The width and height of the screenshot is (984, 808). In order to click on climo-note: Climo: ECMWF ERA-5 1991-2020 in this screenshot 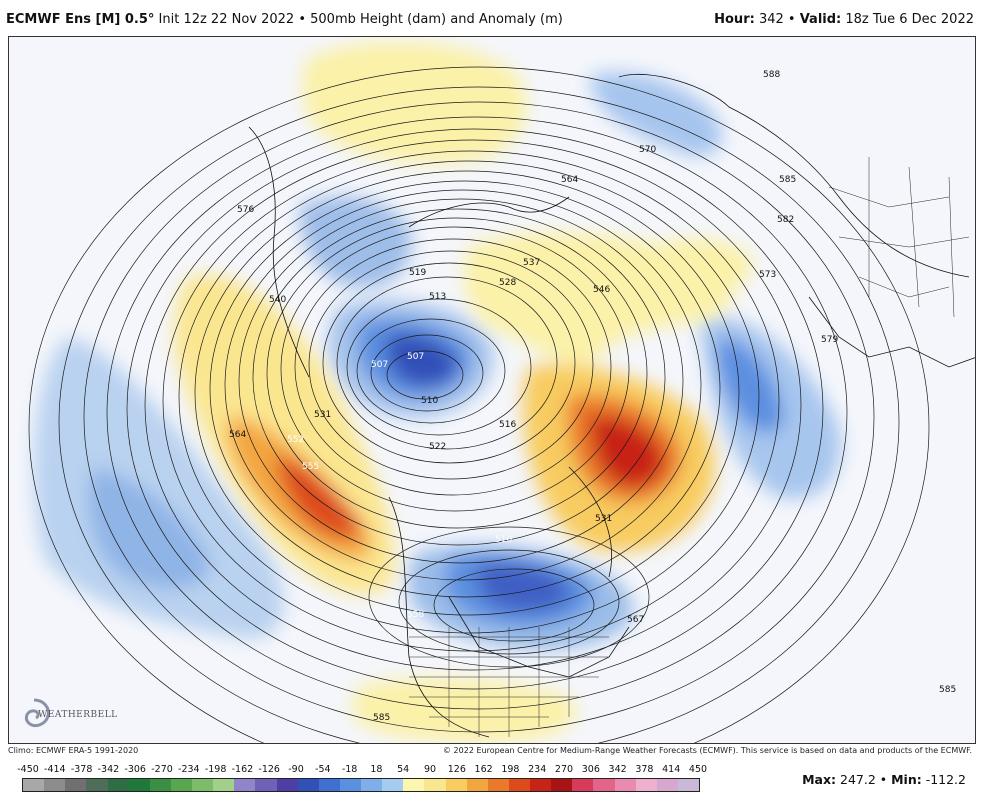, I will do `click(73, 750)`.